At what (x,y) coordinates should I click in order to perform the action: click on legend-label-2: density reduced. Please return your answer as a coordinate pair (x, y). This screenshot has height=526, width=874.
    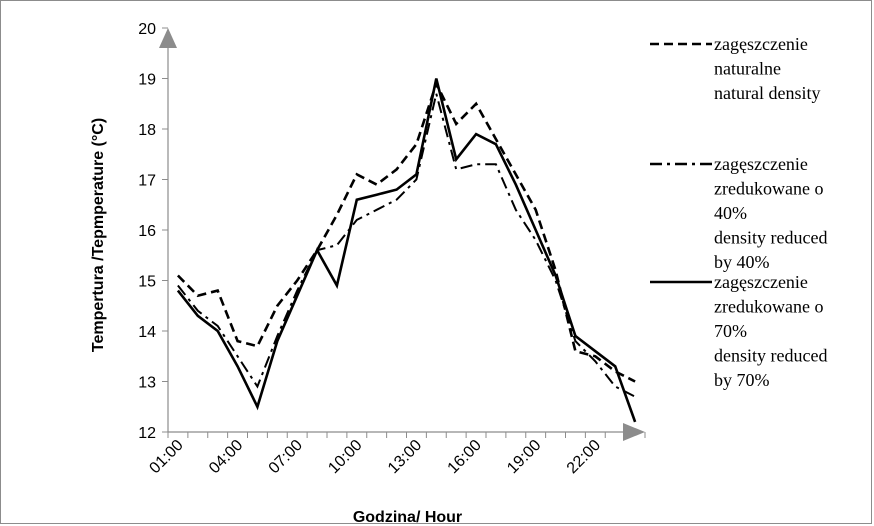
    Looking at the image, I should click on (770, 238).